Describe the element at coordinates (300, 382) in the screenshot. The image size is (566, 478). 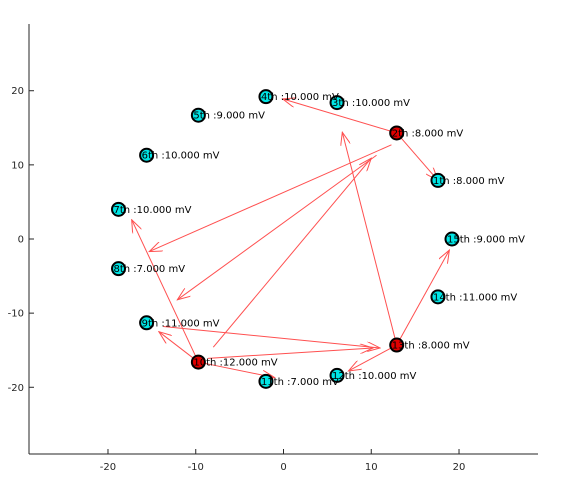
I see `node-label-11: 11th :7.000 mV` at that location.